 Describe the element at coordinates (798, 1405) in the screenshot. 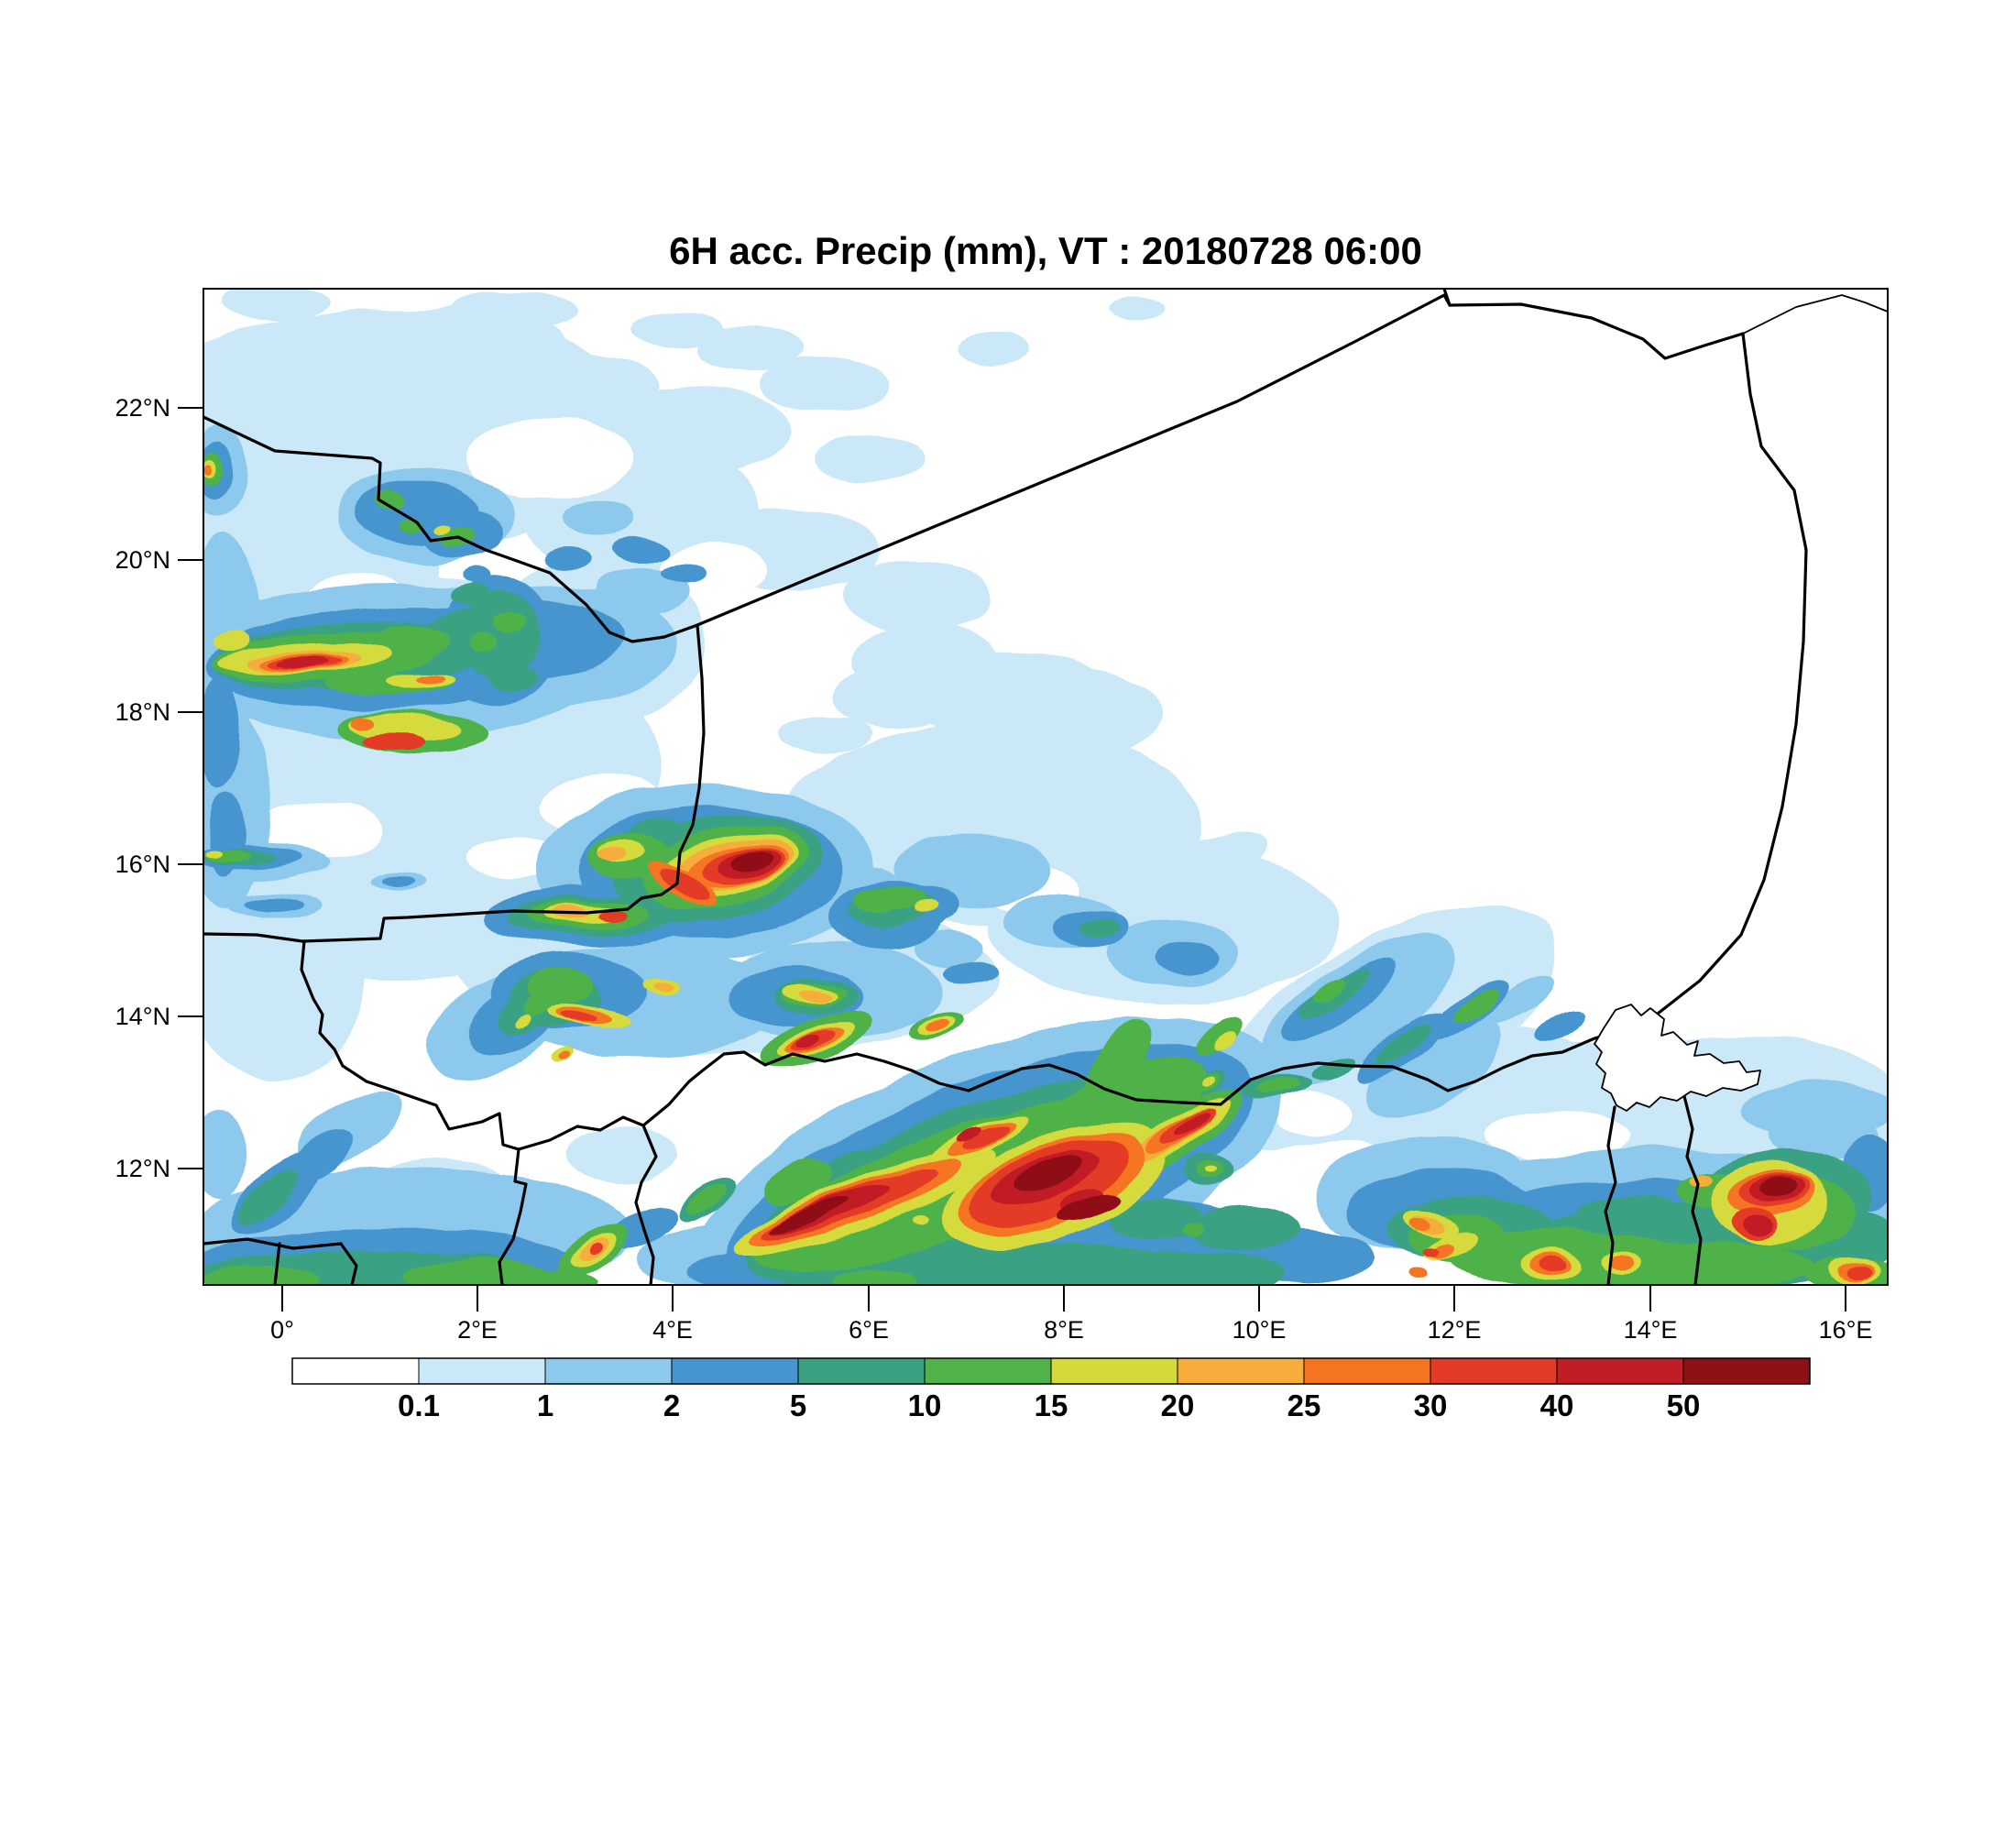

I see `colorbar-tick-label: 5` at that location.